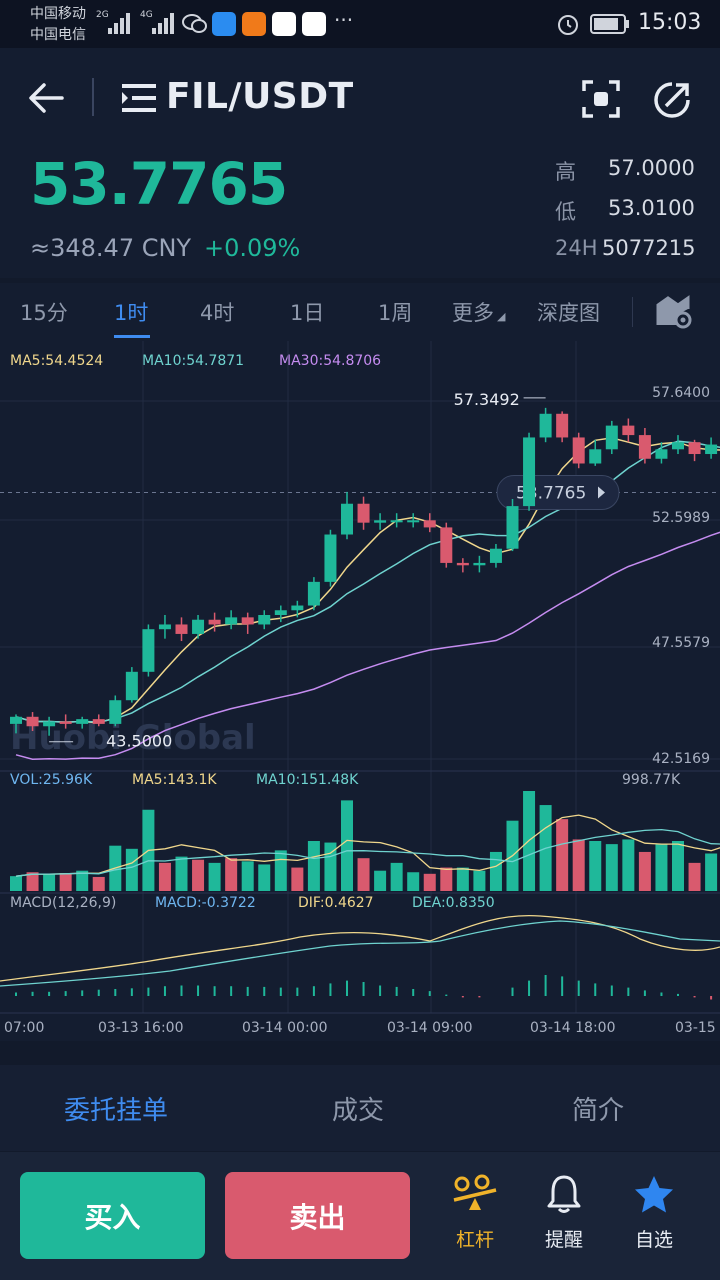 The height and width of the screenshot is (1280, 720). I want to click on sell-button: 卖出, so click(317, 1215).